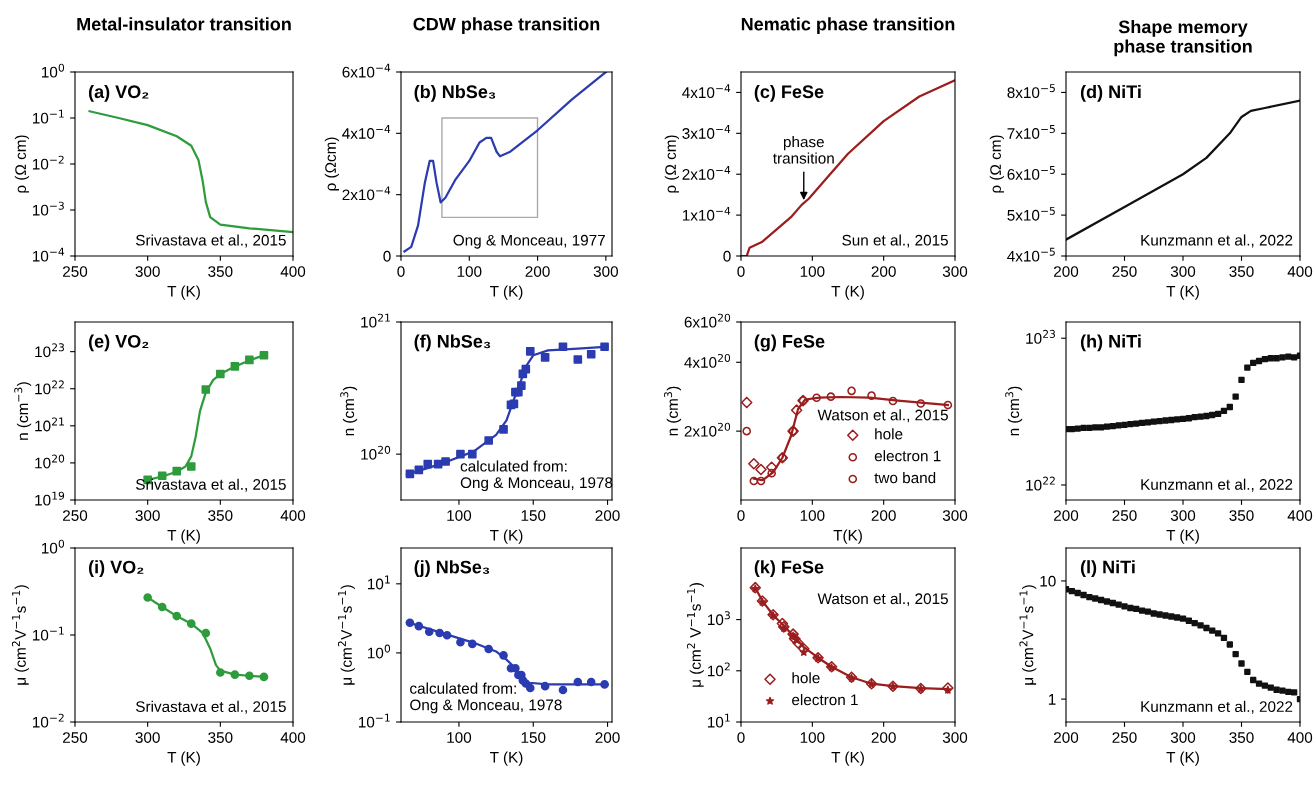 The image size is (1316, 790). Describe the element at coordinates (1031, 254) in the screenshot. I see `y-tick-label: 4x10$^{−5}$` at that location.